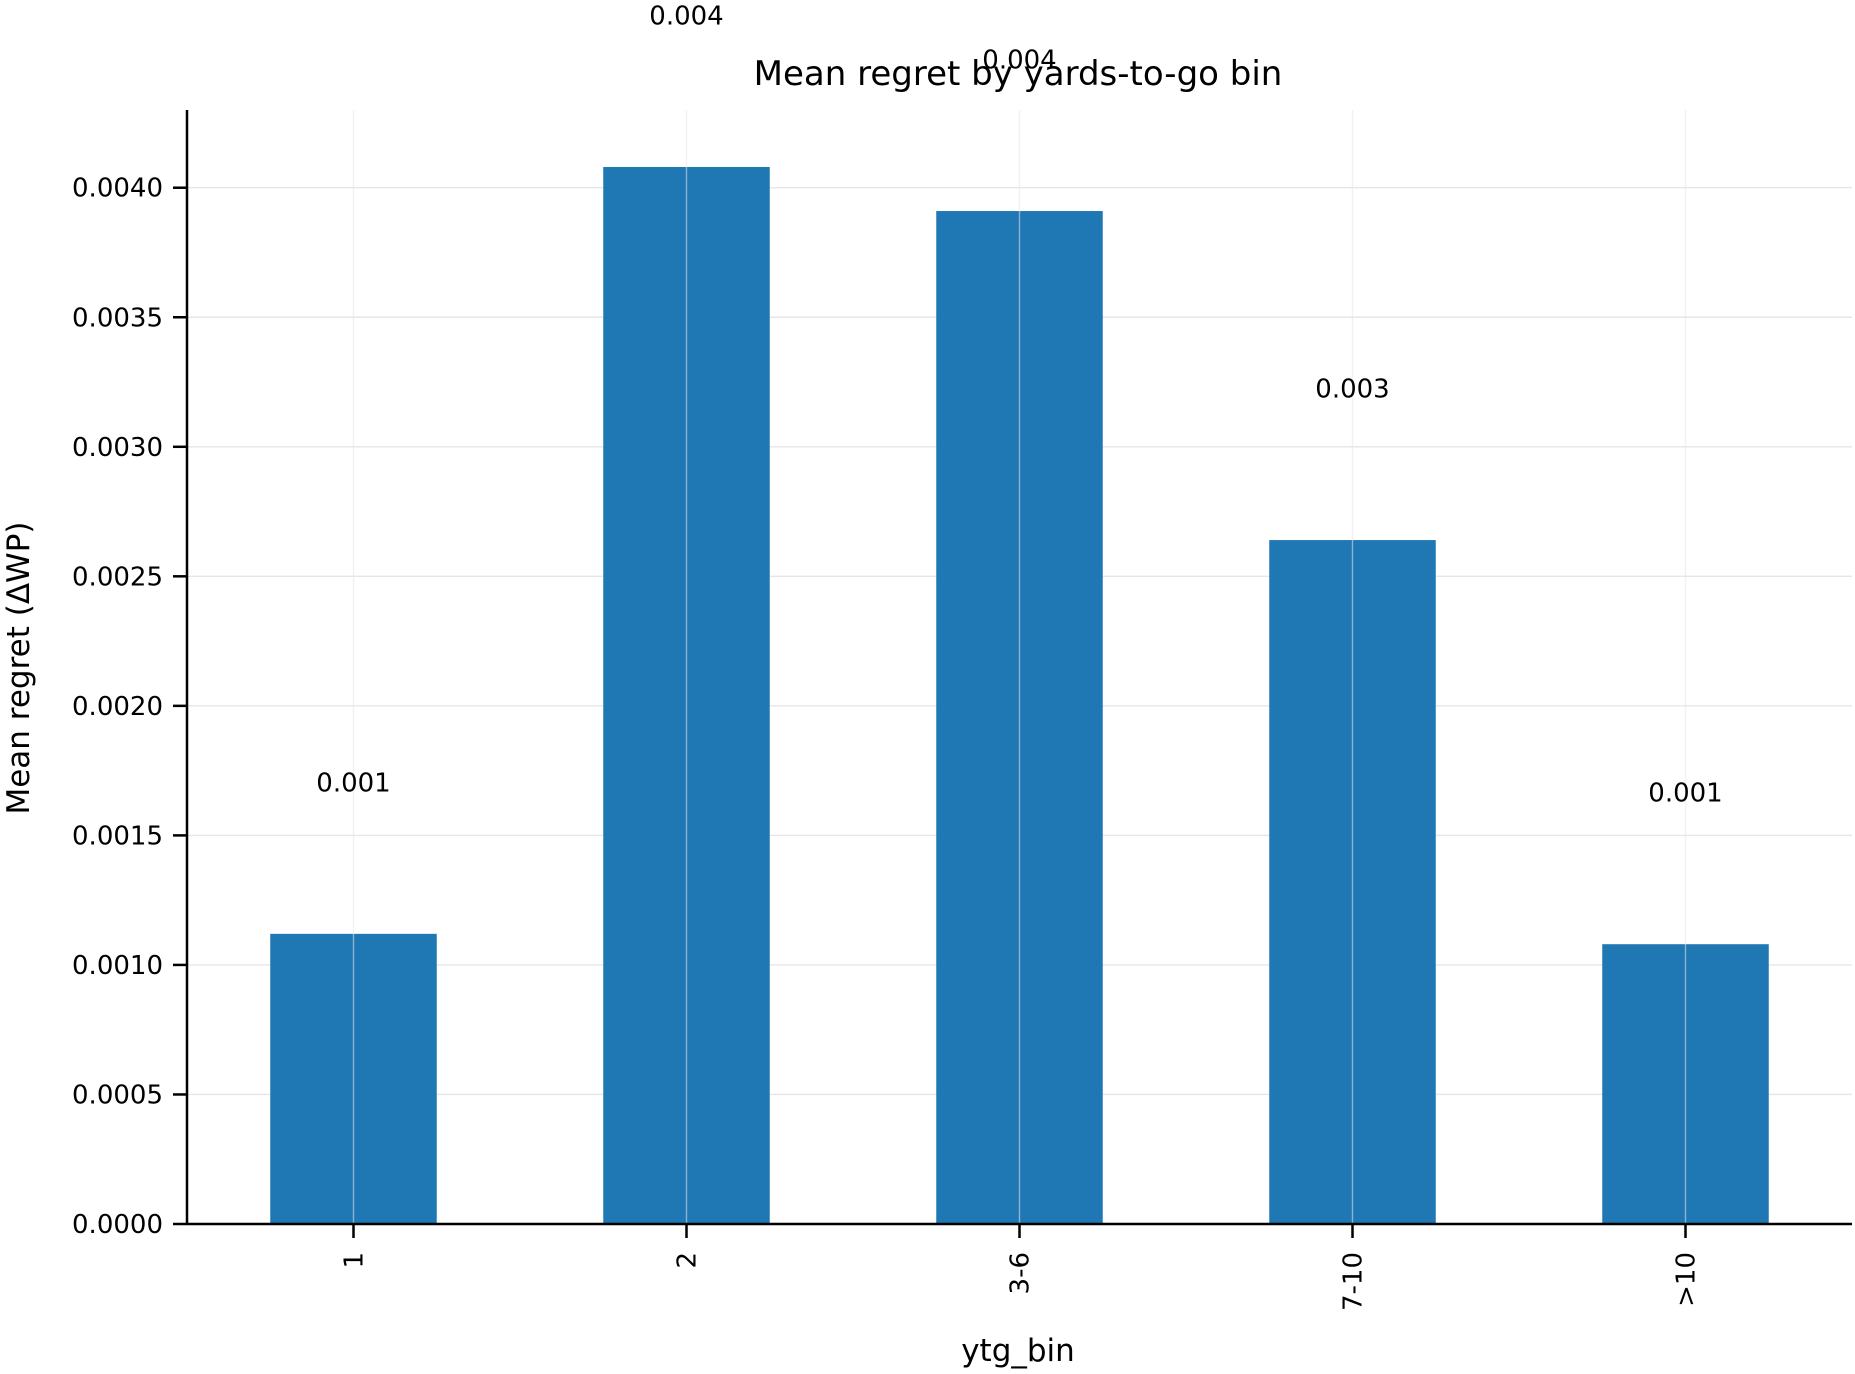 The width and height of the screenshot is (1855, 1374). Describe the element at coordinates (117, 577) in the screenshot. I see `y-tick-label: 0.0025` at that location.